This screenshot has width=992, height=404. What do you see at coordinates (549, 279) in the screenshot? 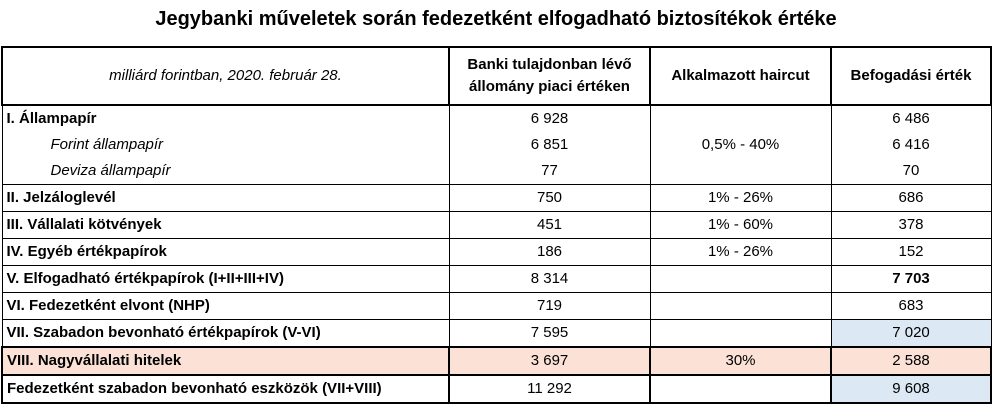
I see `market-value: 8 314` at bounding box center [549, 279].